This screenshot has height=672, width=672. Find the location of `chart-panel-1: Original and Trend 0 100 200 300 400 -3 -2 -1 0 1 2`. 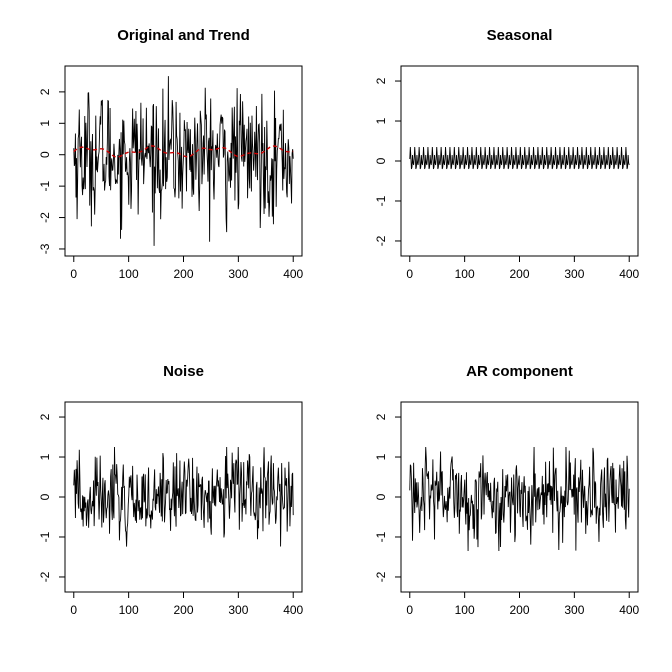

chart-panel-1: Original and Trend 0 100 200 300 400 -3 -2 -1 0 1 2 is located at coordinates (171, 154).